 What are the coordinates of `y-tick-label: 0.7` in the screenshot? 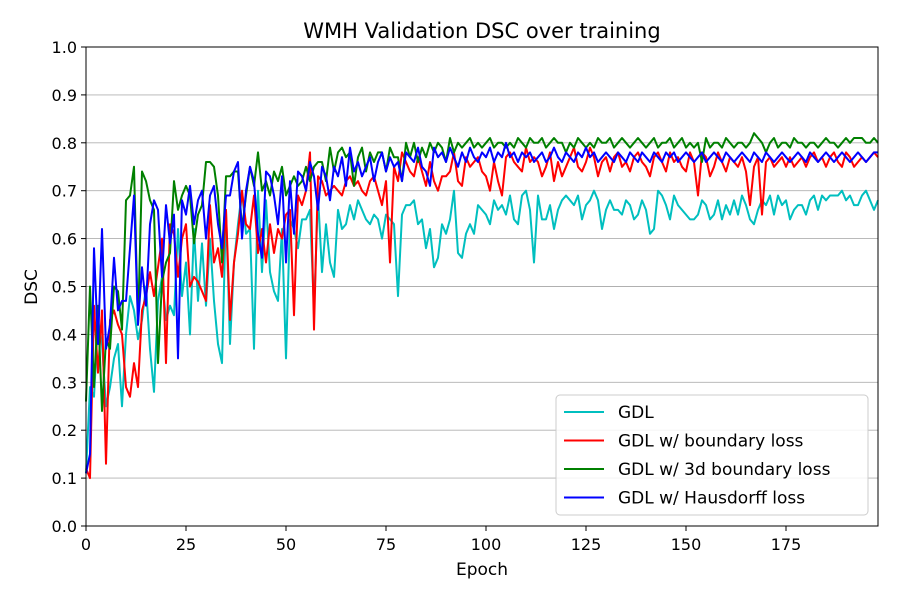 It's located at (64, 191).